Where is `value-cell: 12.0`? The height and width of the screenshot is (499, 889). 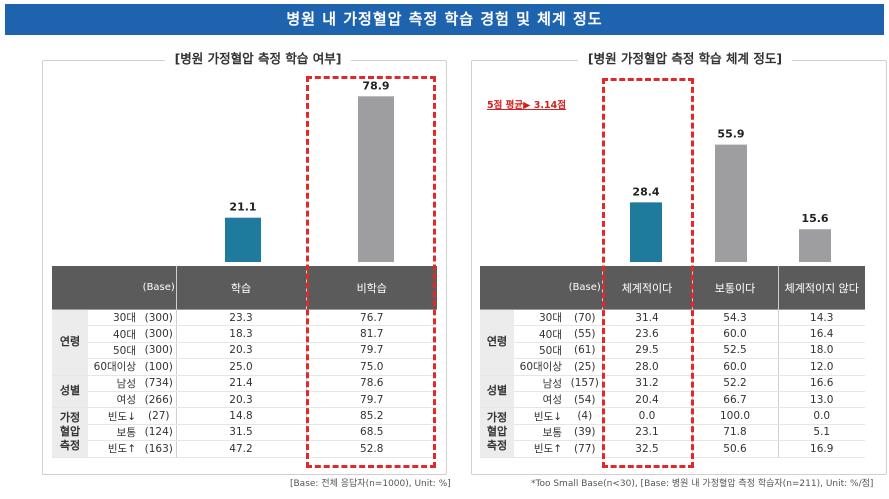 value-cell: 12.0 is located at coordinates (821, 367).